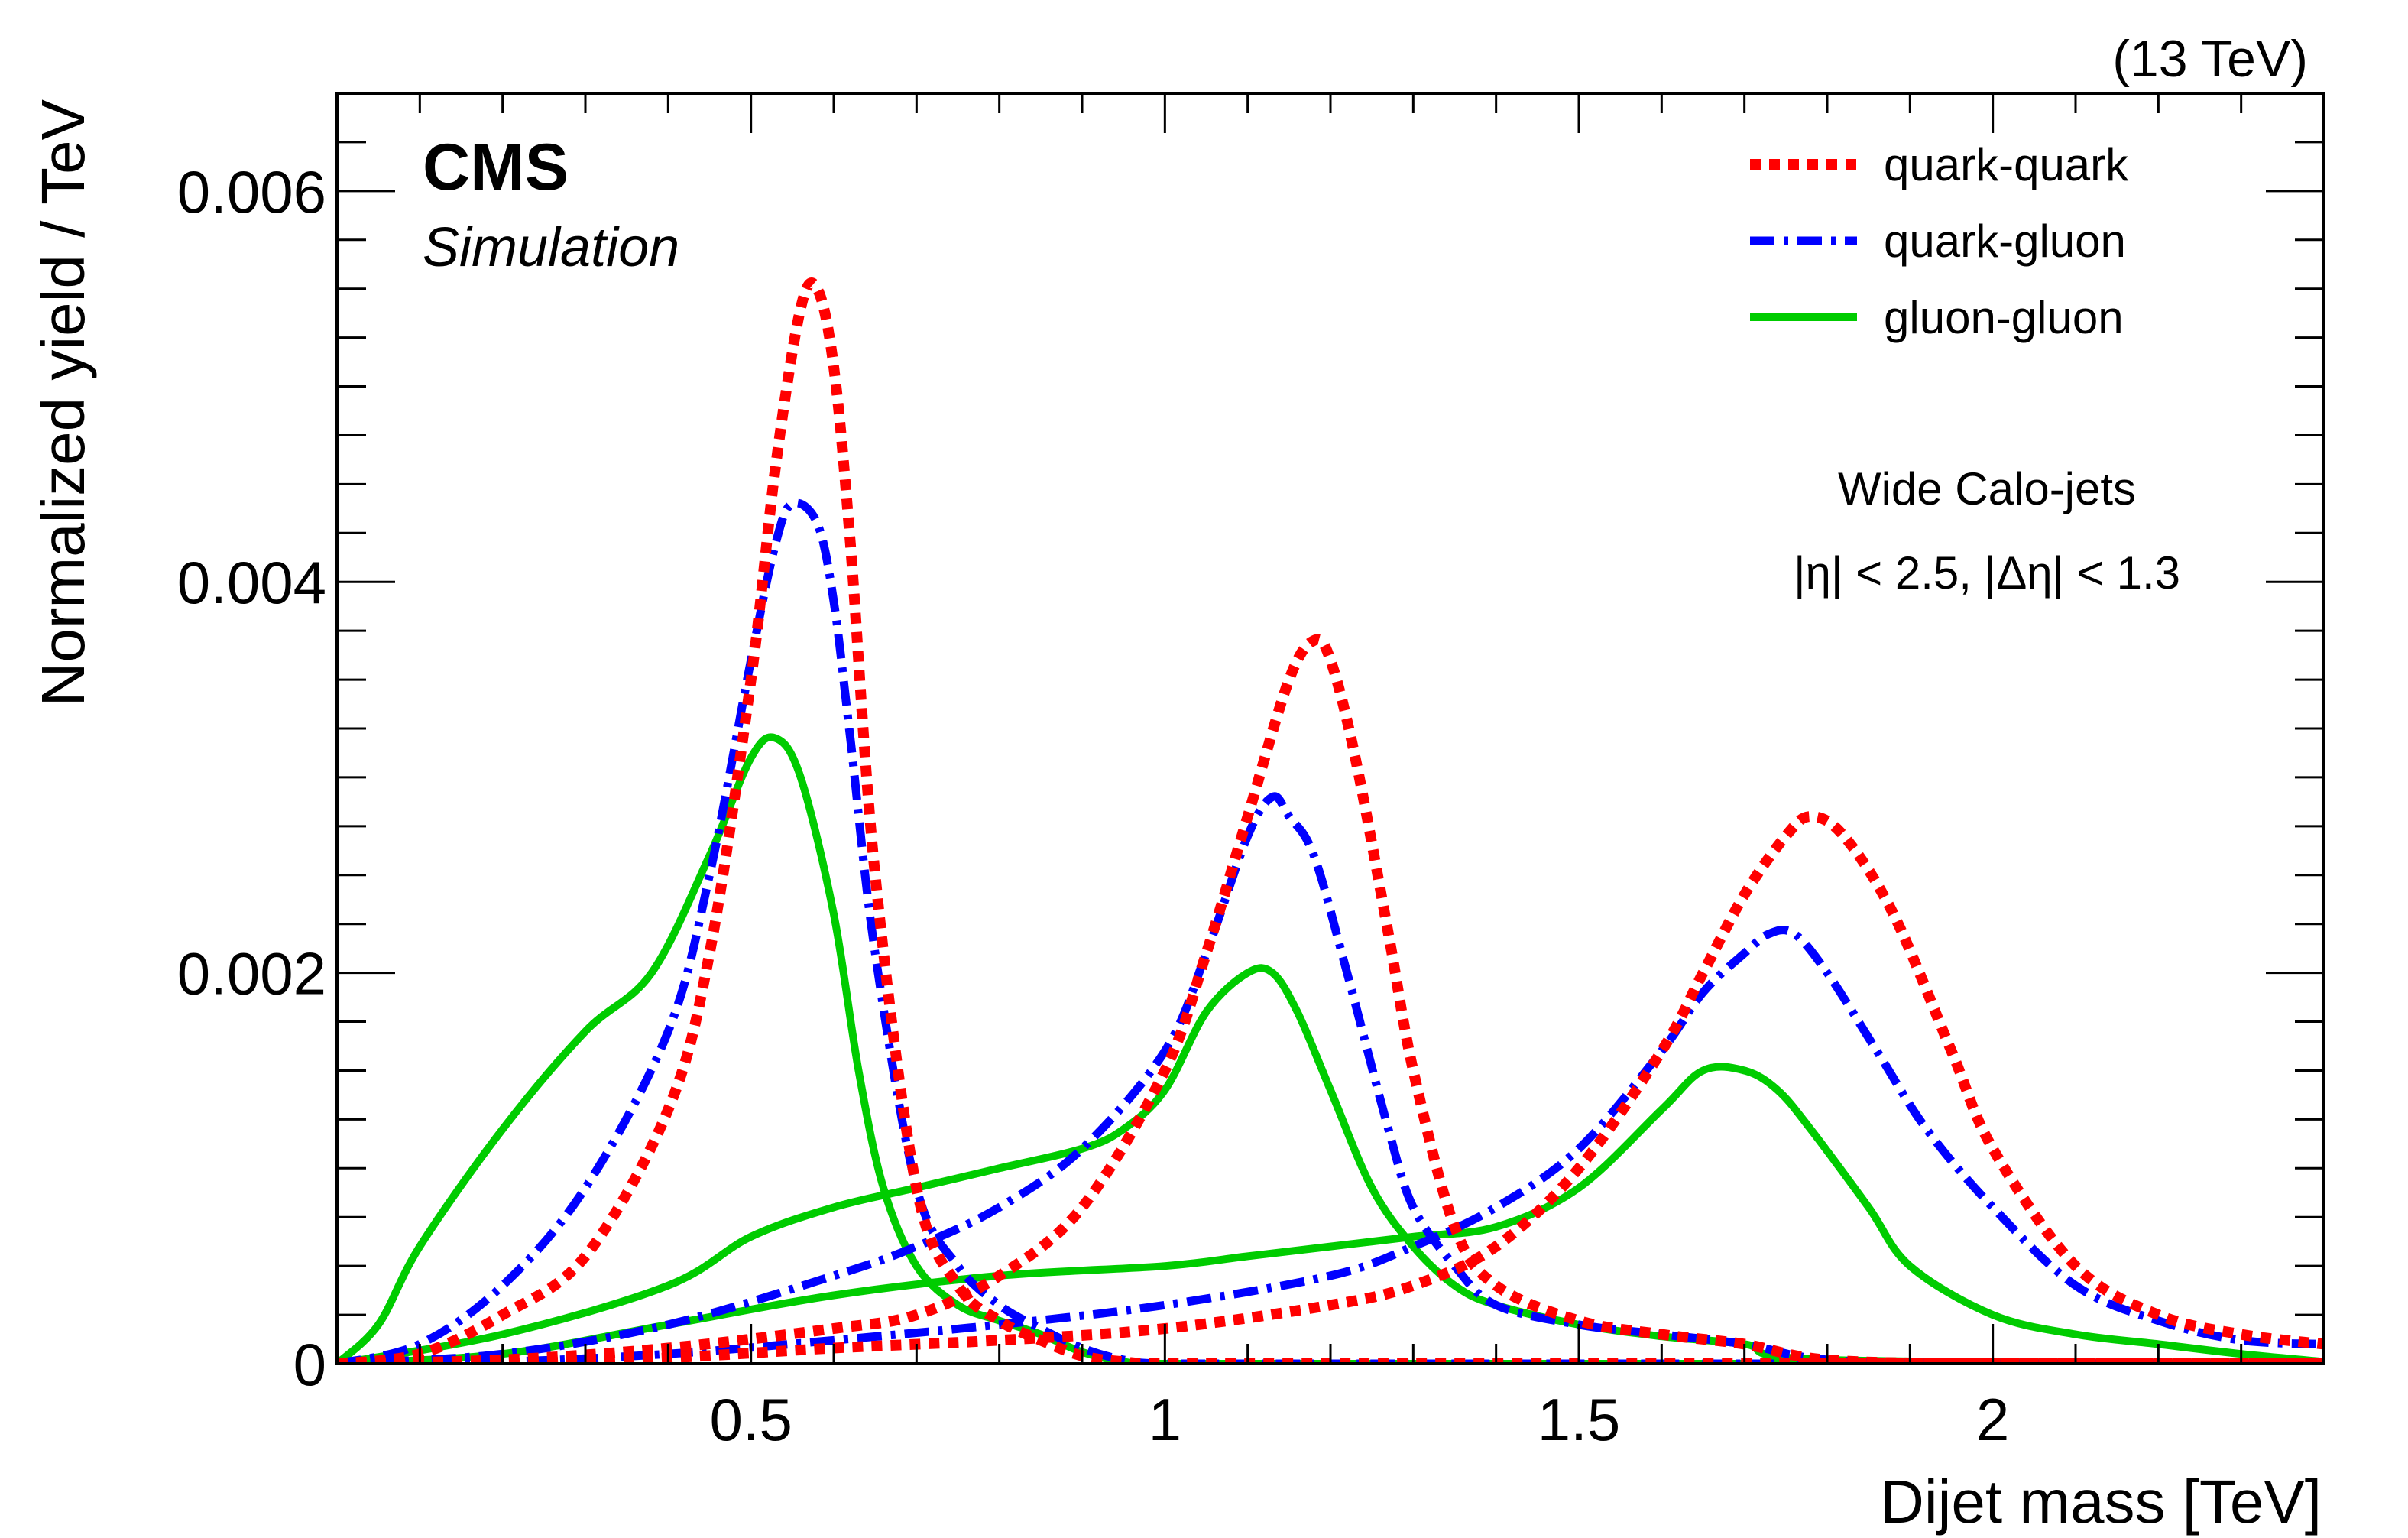 The height and width of the screenshot is (1538, 2408). I want to click on y-tick-label: 0.006, so click(251, 192).